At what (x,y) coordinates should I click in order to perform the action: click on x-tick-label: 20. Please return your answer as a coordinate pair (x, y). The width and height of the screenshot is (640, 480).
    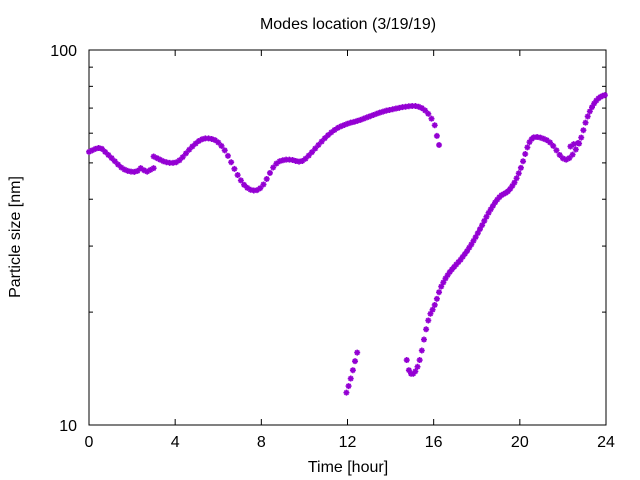
    Looking at the image, I should click on (520, 442).